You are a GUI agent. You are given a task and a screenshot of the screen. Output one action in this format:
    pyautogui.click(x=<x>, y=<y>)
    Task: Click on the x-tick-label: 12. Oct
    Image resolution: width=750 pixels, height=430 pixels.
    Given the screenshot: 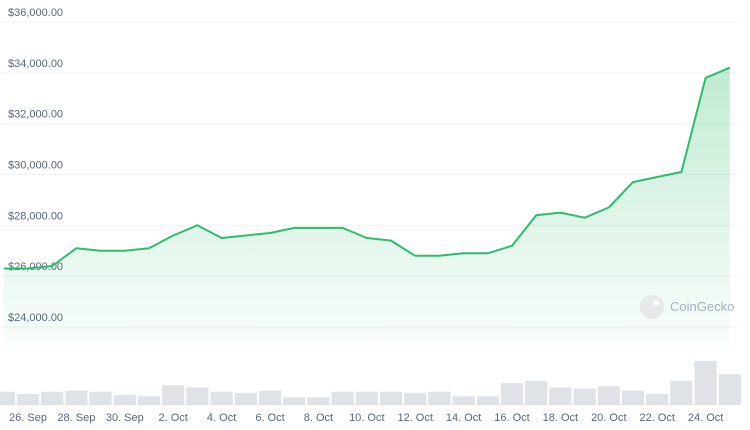 What is the action you would take?
    pyautogui.click(x=414, y=418)
    